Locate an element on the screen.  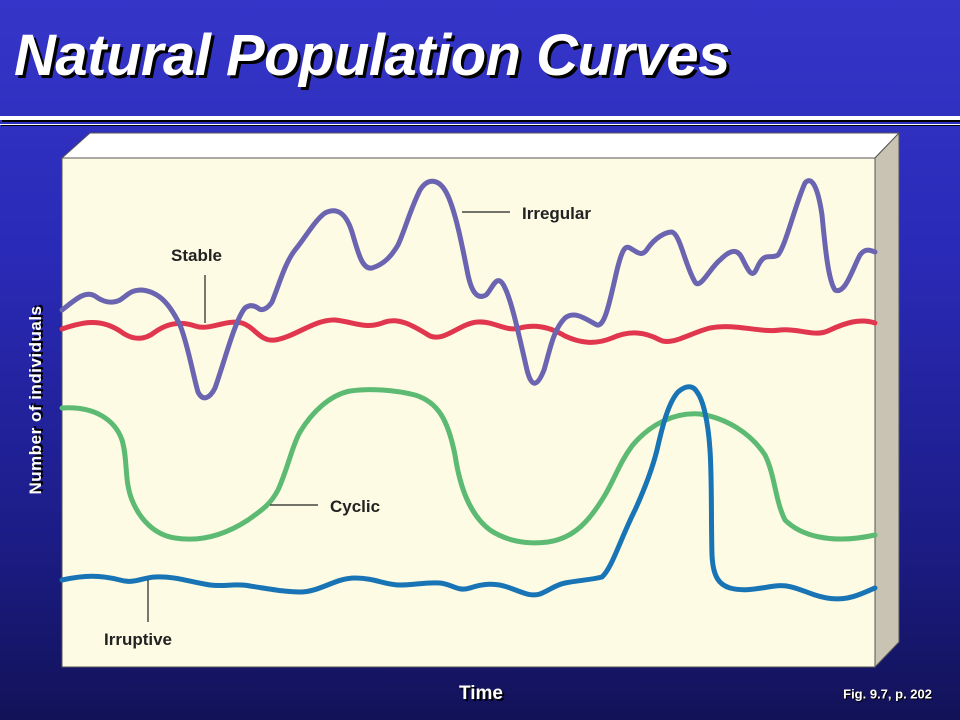
slide-title: Natural Population Curves is located at coordinates (372, 55).